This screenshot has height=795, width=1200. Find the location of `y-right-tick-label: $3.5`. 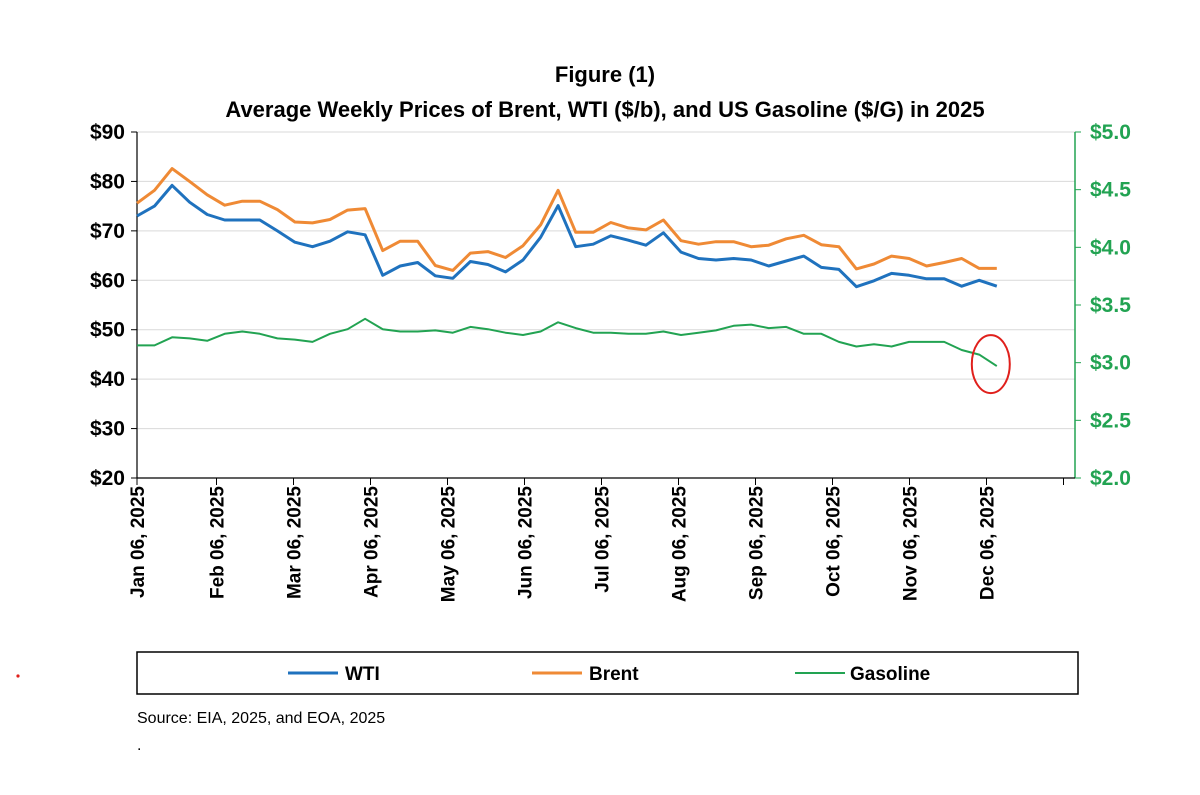

y-right-tick-label: $3.5 is located at coordinates (1110, 305).